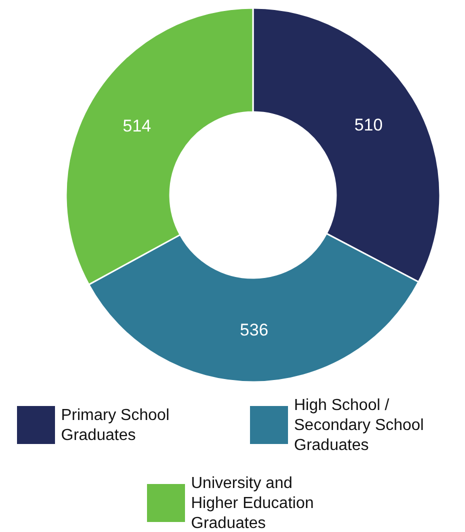  What do you see at coordinates (359, 425) in the screenshot?
I see `legend-label: High School / Secondary School Graduates` at bounding box center [359, 425].